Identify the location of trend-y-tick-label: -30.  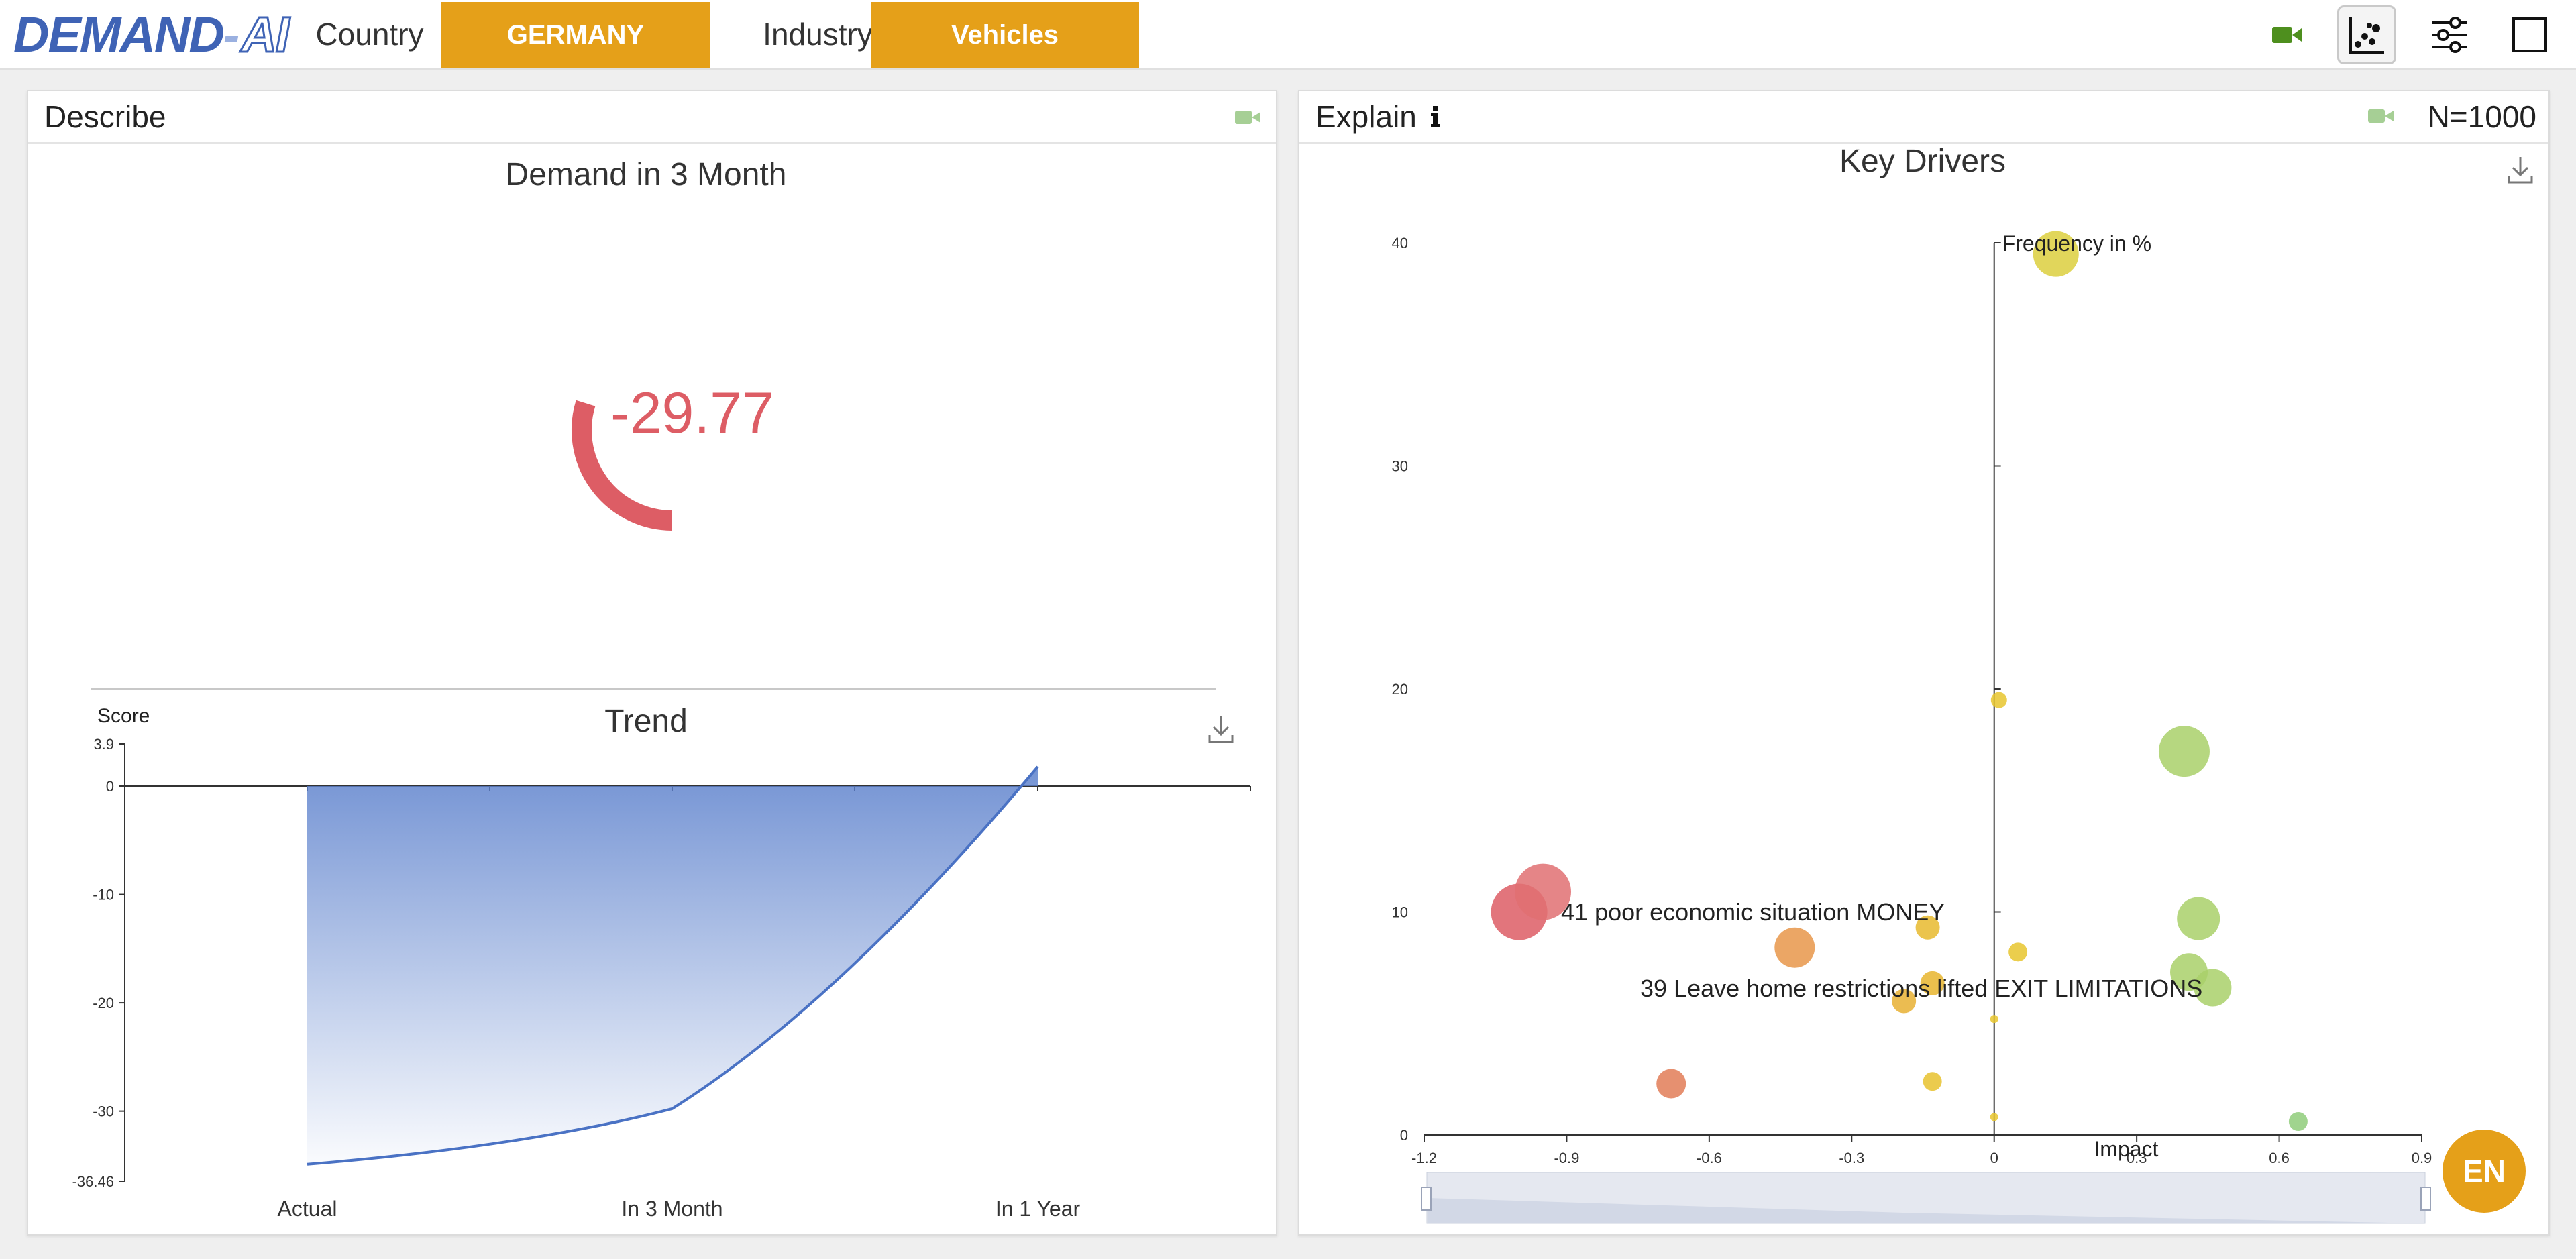
(103, 1111).